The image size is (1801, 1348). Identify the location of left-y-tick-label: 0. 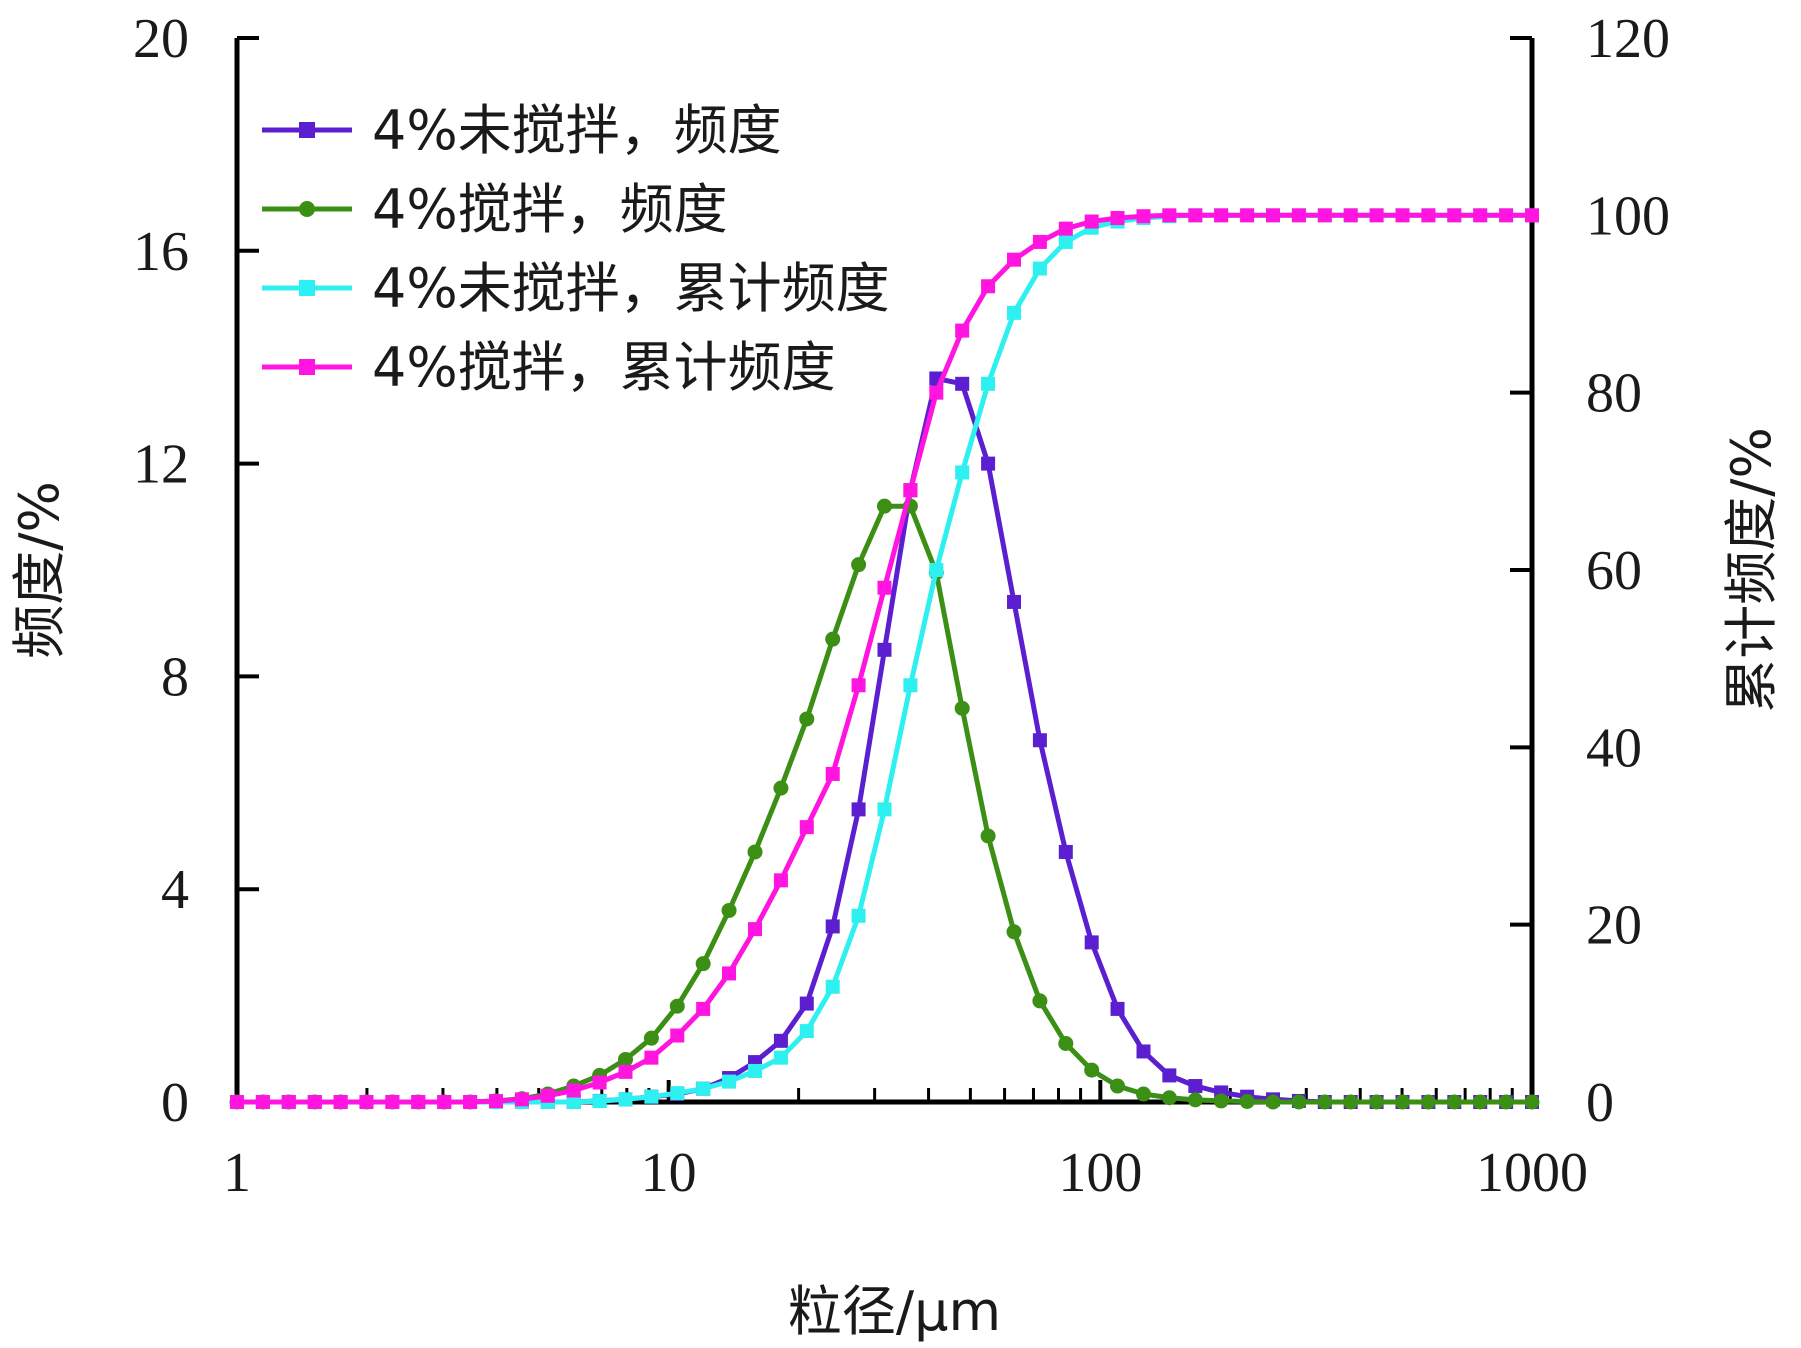
(175, 1103).